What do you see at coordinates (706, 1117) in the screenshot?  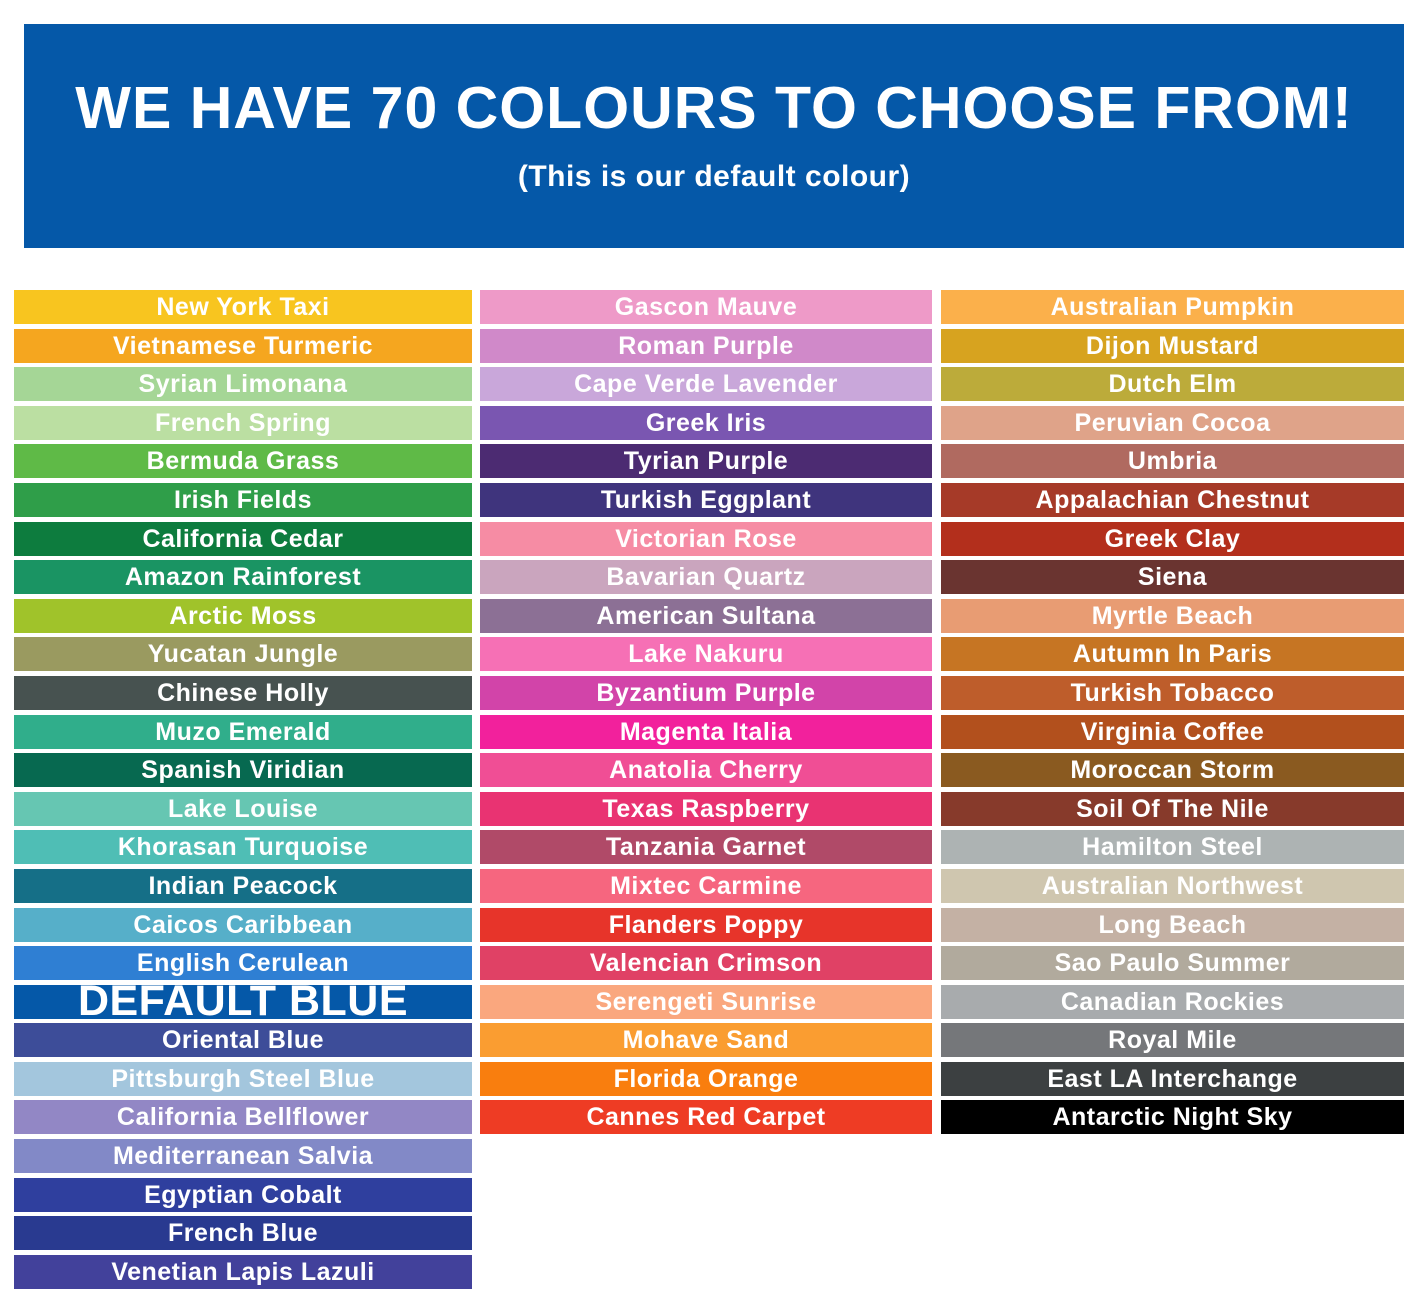 I see `swatch-row: Cannes Red Carpet` at bounding box center [706, 1117].